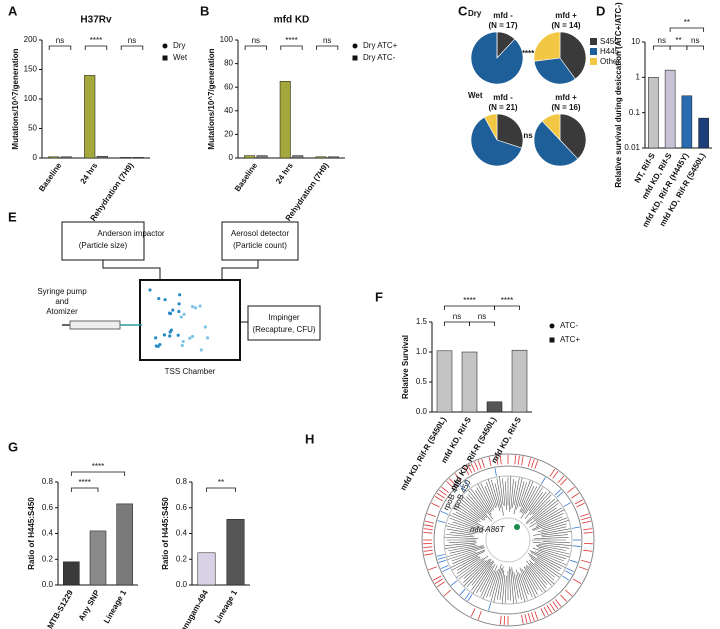 The image size is (720, 629). What do you see at coordinates (475, 95) in the screenshot?
I see `group-label: Wet` at bounding box center [475, 95].